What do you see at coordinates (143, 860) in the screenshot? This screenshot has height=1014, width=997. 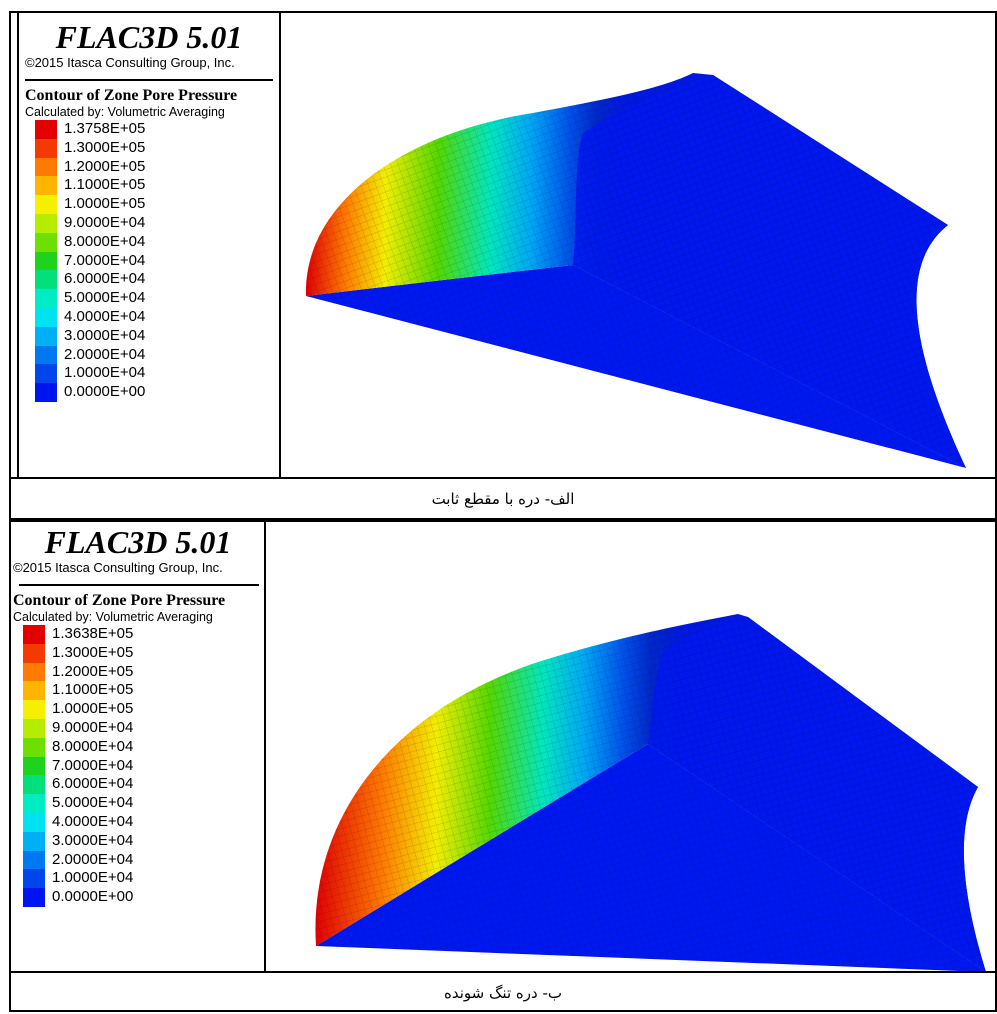 I see `scale-entry: 2.0000E+04` at bounding box center [143, 860].